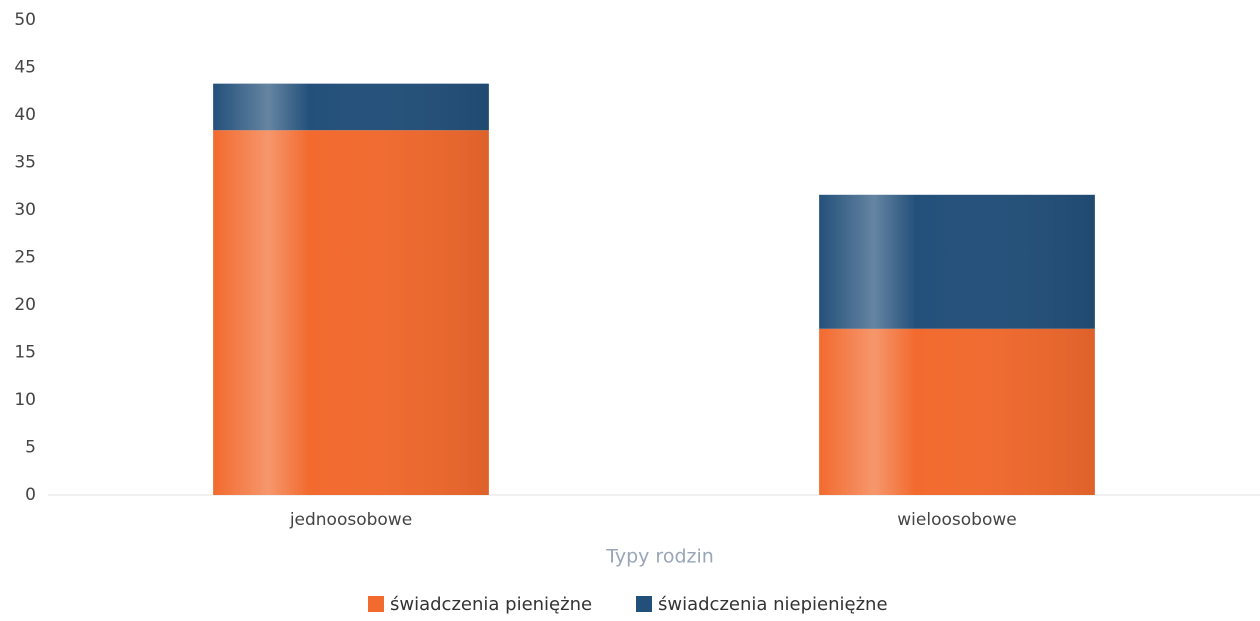 The width and height of the screenshot is (1260, 621). What do you see at coordinates (25, 210) in the screenshot?
I see `y-tick-label: 30` at bounding box center [25, 210].